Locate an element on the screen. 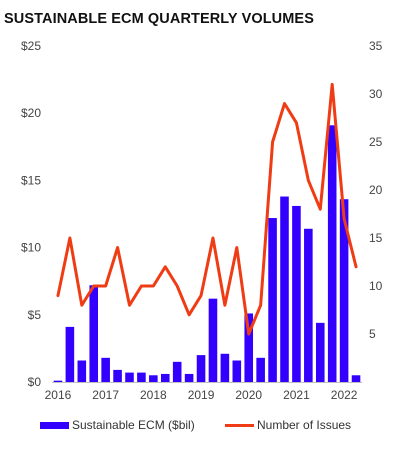  right-axis-ticks: 5 10 15 20 25 30 35 is located at coordinates (376, 190).